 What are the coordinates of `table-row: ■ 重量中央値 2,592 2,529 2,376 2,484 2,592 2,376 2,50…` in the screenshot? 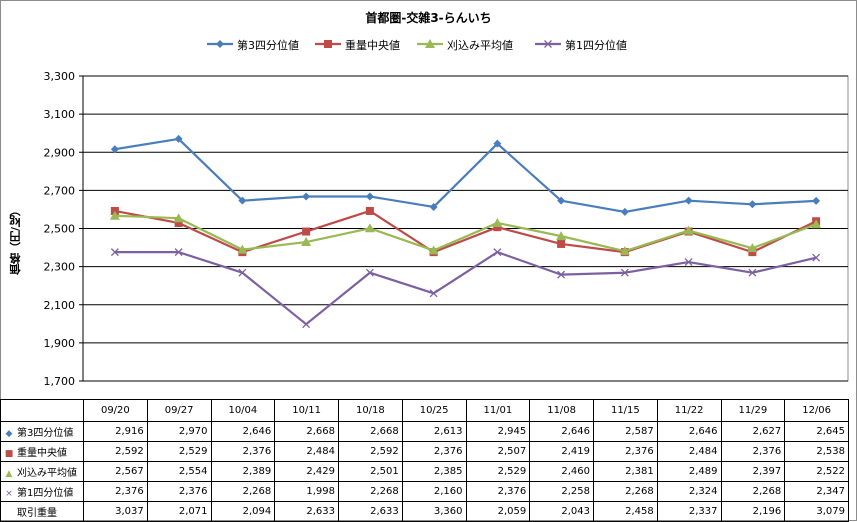 It's located at (424, 451).